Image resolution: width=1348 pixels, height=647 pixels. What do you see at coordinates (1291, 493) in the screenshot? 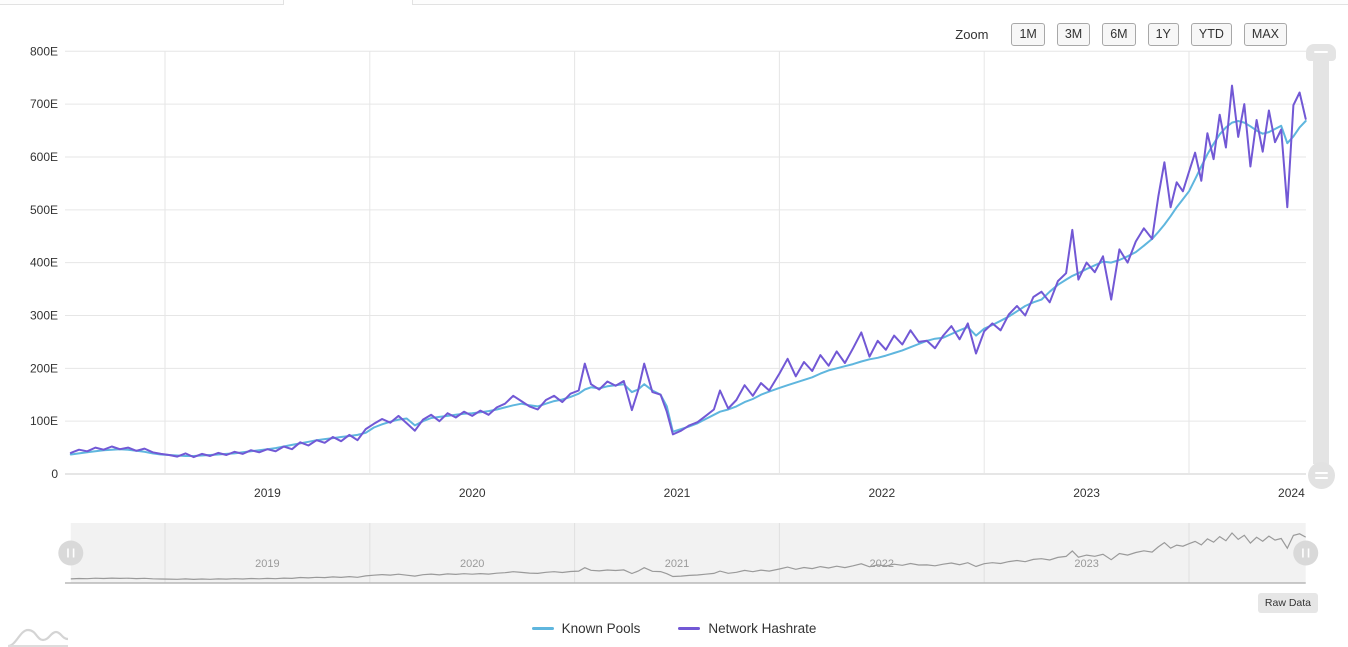
I see `x-axis-label: 2024` at bounding box center [1291, 493].